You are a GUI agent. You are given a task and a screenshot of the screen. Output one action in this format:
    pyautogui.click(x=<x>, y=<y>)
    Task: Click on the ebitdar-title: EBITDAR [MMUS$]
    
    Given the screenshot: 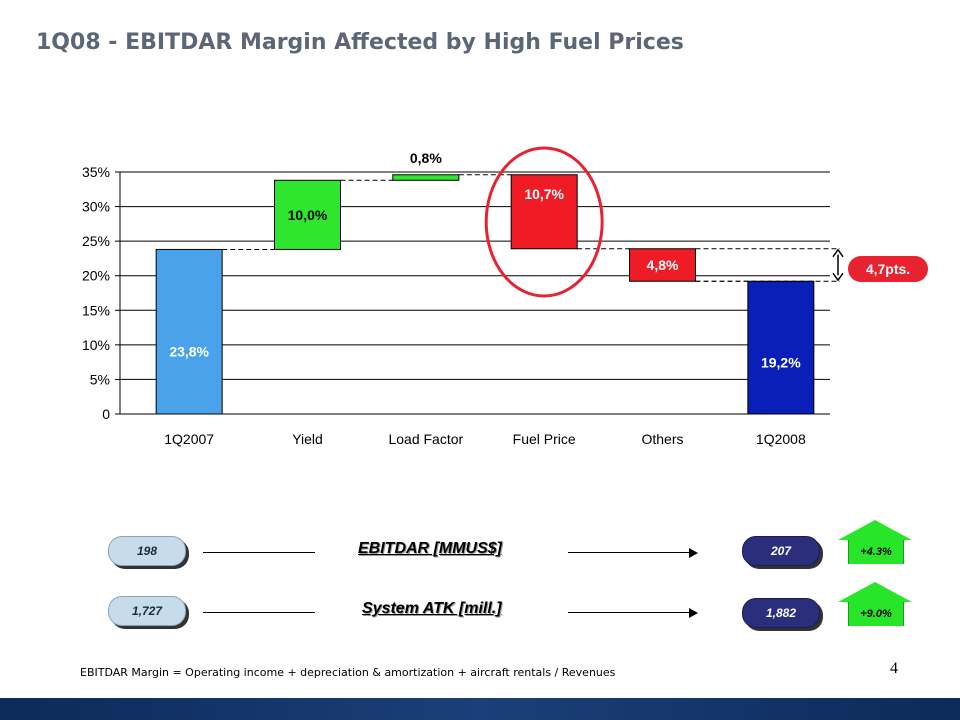 What is the action you would take?
    pyautogui.click(x=430, y=548)
    